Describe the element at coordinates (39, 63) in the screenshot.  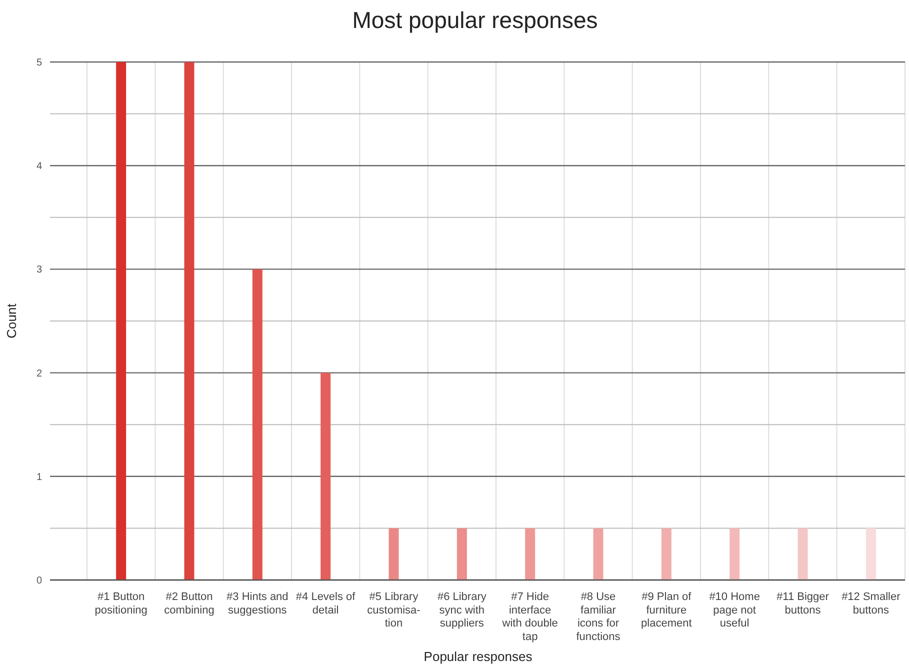
I see `y-tick-label: 5` at that location.